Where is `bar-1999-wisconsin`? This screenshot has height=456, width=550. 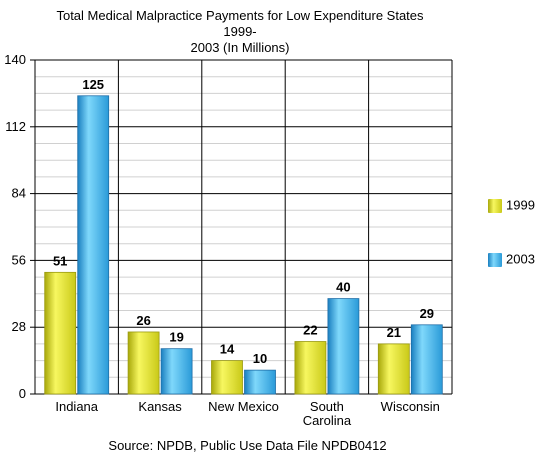
bar-1999-wisconsin is located at coordinates (393, 369).